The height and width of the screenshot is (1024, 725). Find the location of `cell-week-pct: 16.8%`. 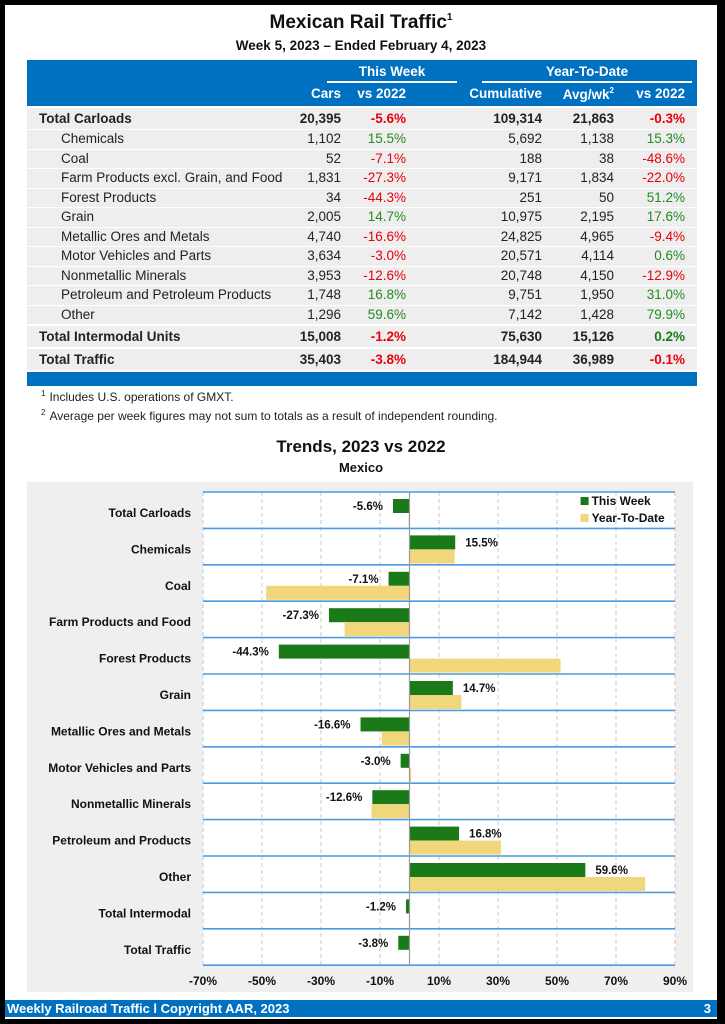

cell-week-pct: 16.8% is located at coordinates (386, 294).